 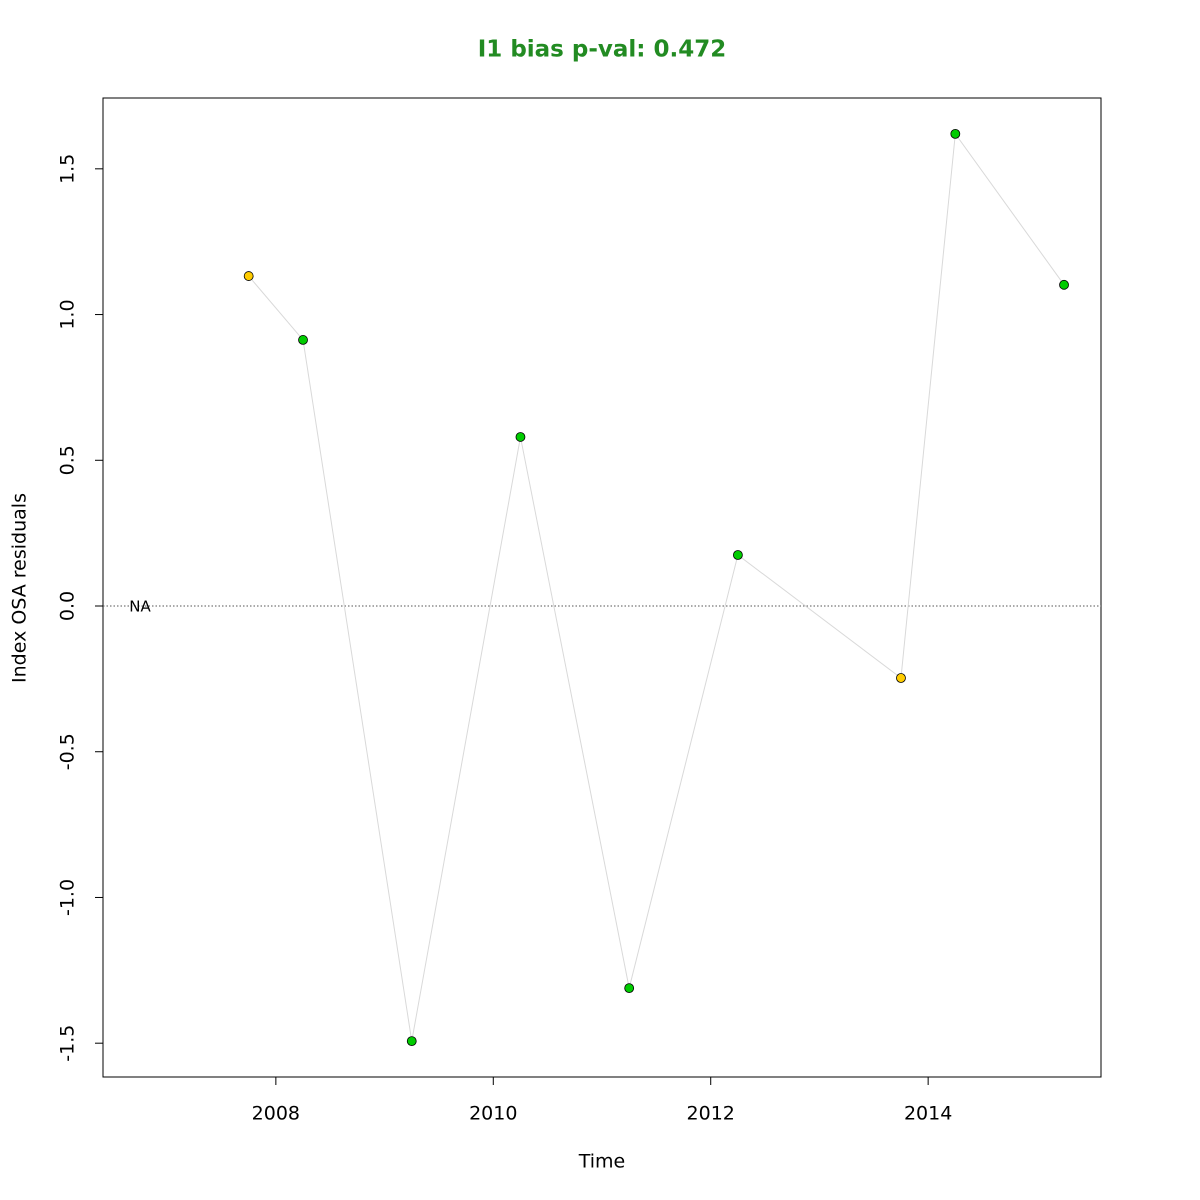 What do you see at coordinates (276, 1114) in the screenshot?
I see `x-tick-label: 2008` at bounding box center [276, 1114].